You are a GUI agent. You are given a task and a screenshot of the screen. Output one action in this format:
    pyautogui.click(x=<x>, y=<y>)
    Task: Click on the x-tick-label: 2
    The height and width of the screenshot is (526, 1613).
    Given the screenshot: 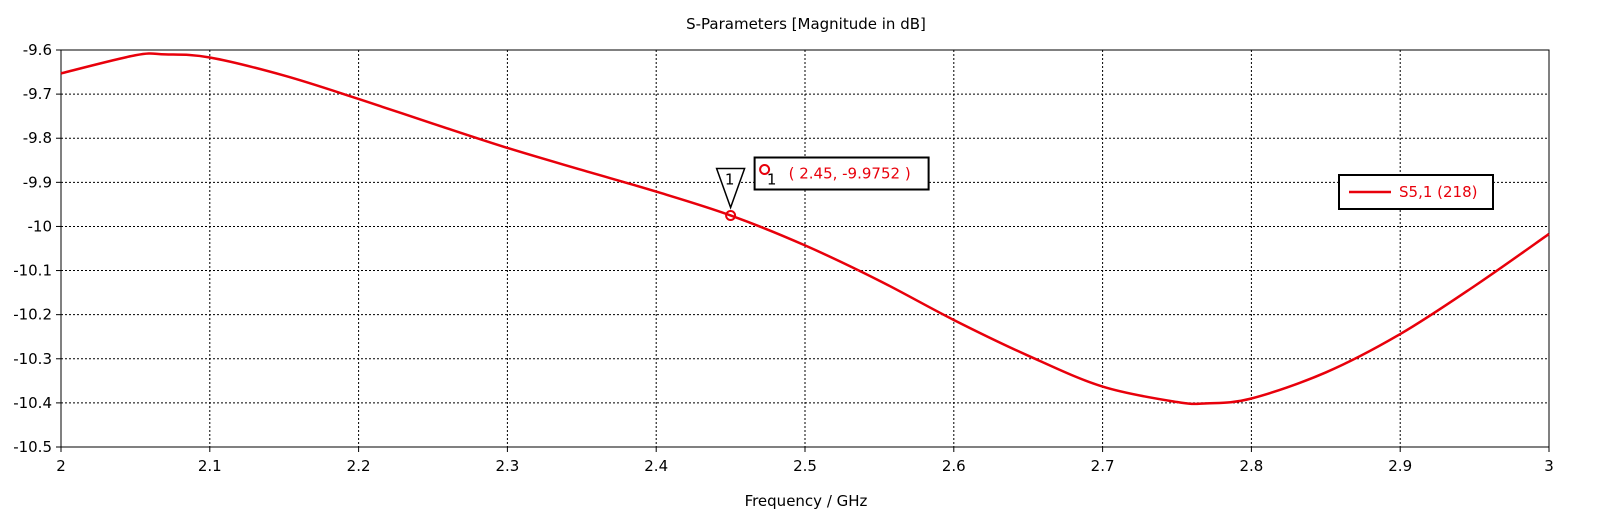 What is the action you would take?
    pyautogui.click(x=61, y=466)
    